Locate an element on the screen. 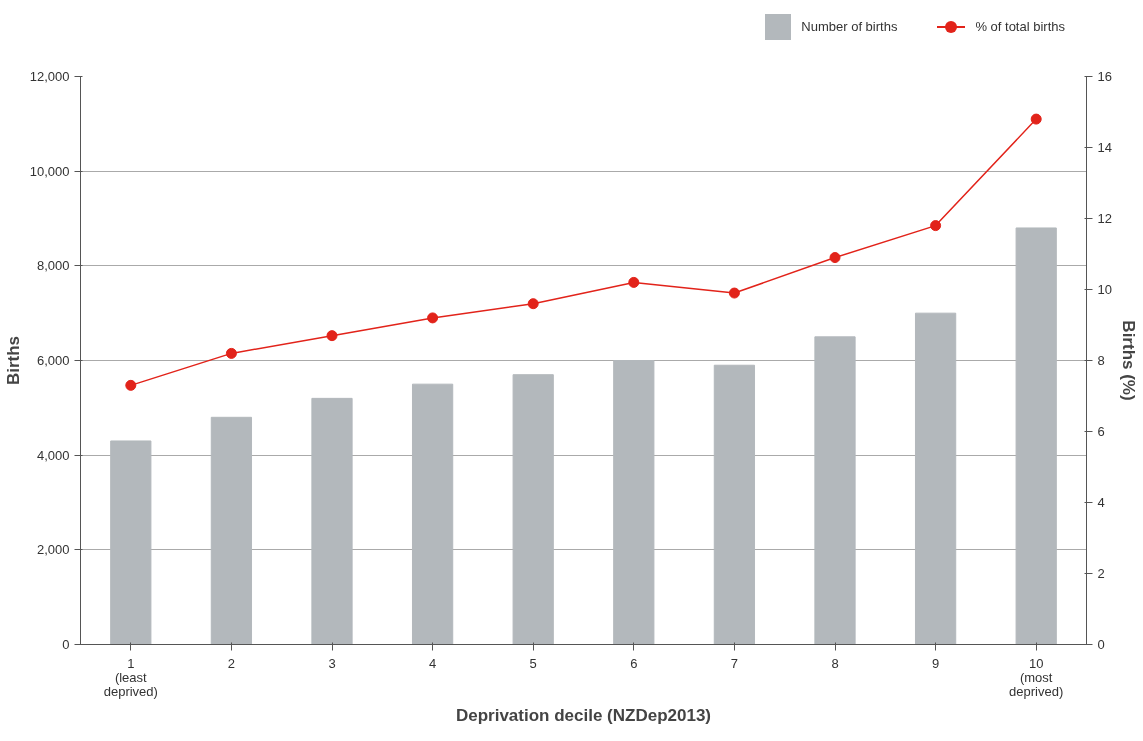 This screenshot has width=1143, height=741. y-tick-label: 10,000 is located at coordinates (49, 171).